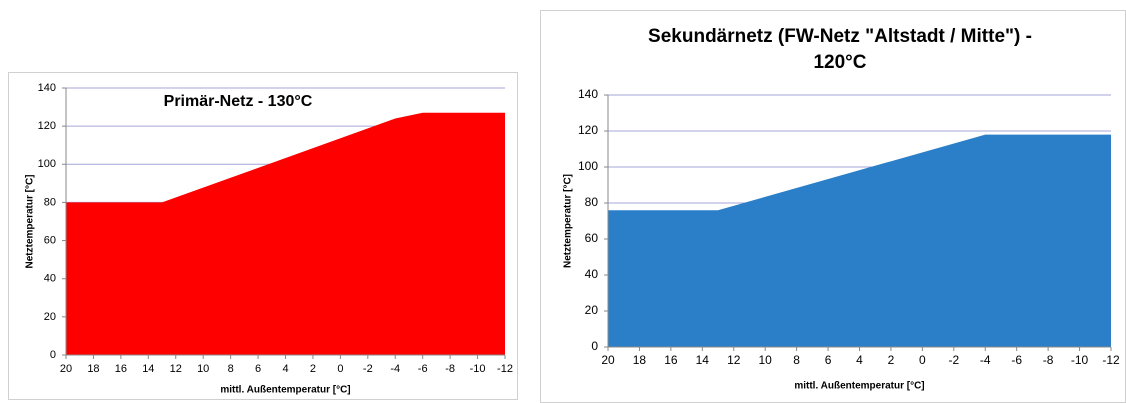 The height and width of the screenshot is (403, 1126). I want to click on chart-title: Primär-Netz - 130°C, so click(238, 101).